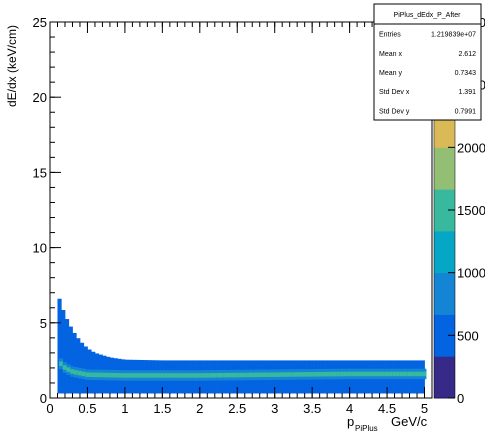 The image size is (485, 436). I want to click on colorbar-tick-label: 1500, so click(471, 210).